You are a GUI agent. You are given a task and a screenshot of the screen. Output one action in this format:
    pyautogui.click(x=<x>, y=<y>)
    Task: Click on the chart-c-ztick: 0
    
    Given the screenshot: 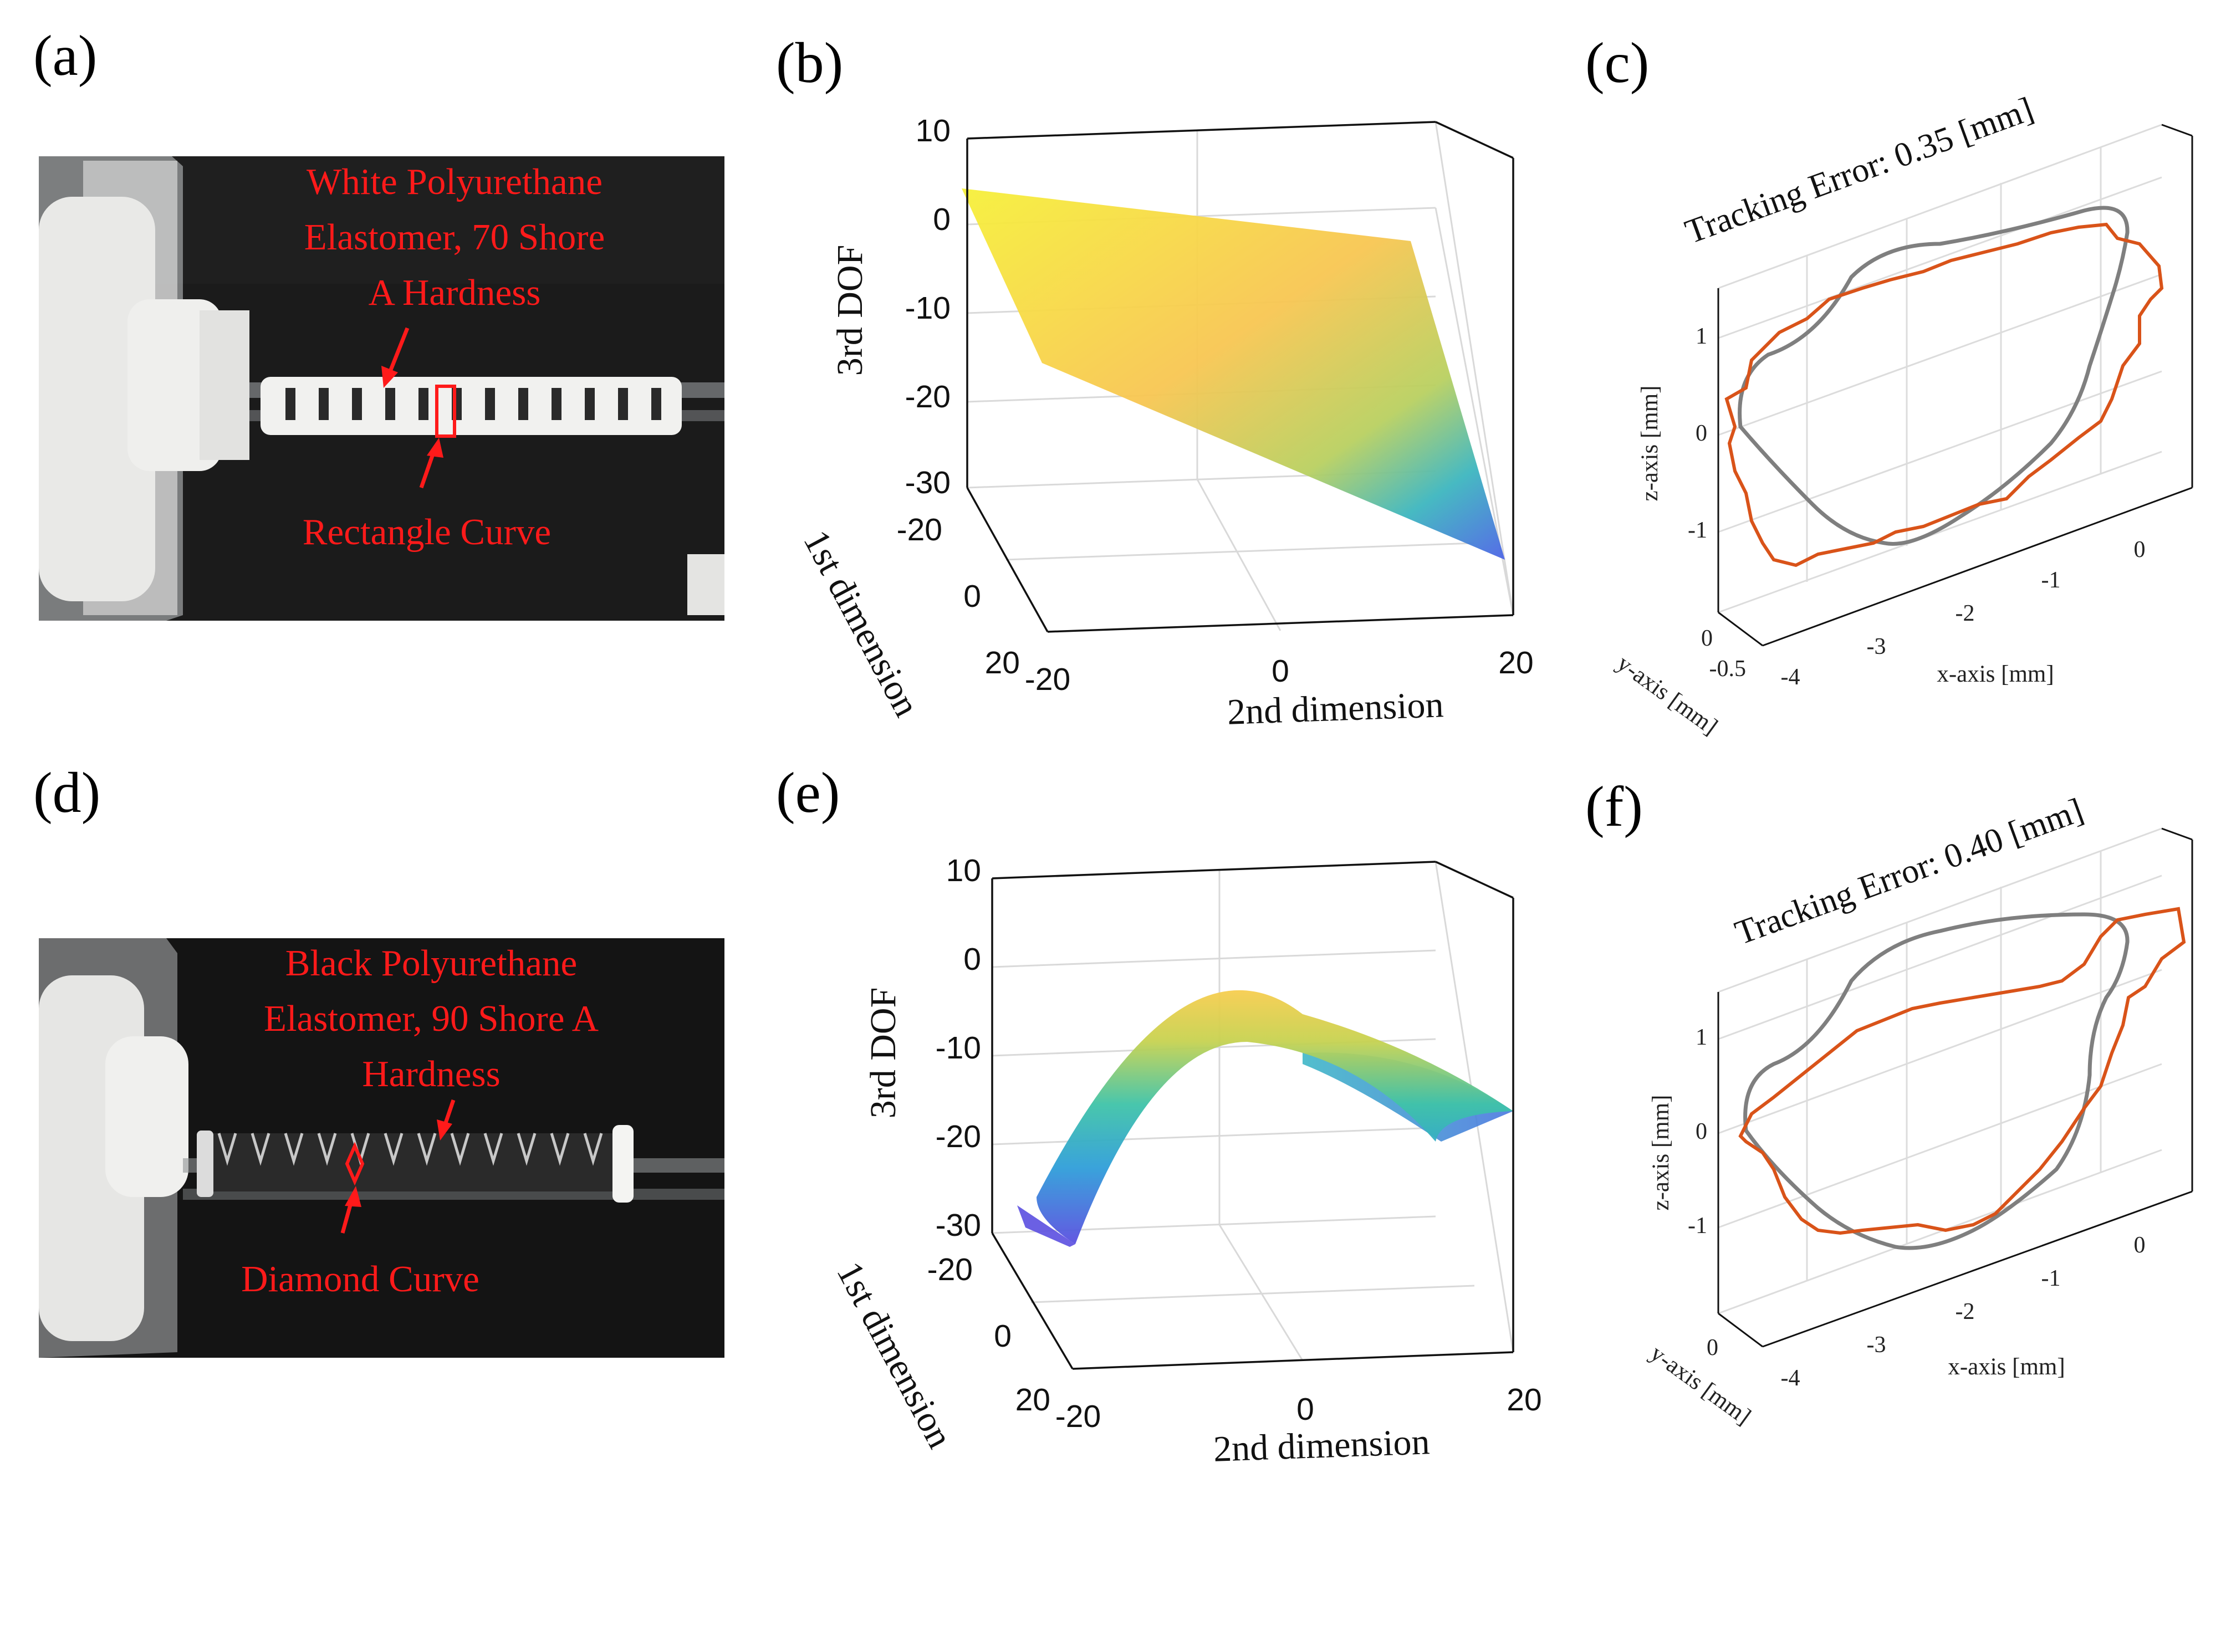 What is the action you would take?
    pyautogui.click(x=1701, y=433)
    